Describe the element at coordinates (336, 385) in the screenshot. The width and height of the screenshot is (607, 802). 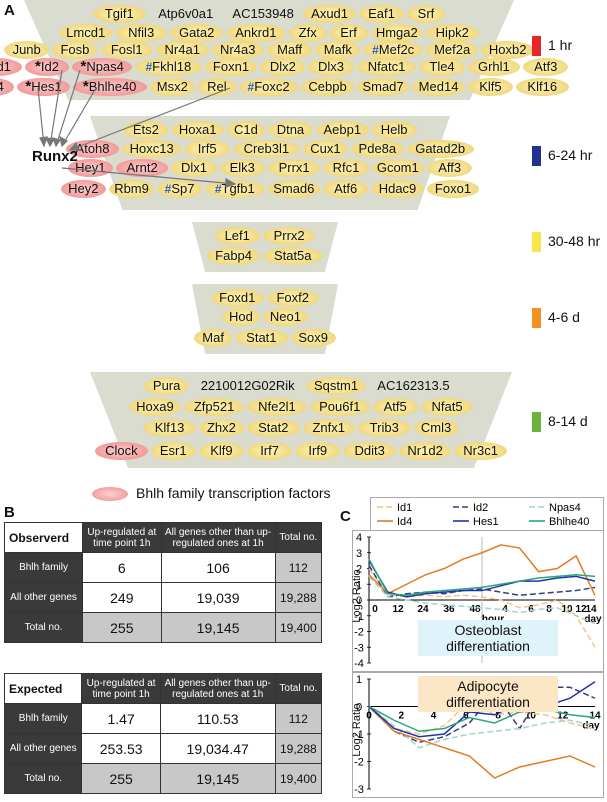
I see `gene-name: Sqstm1` at that location.